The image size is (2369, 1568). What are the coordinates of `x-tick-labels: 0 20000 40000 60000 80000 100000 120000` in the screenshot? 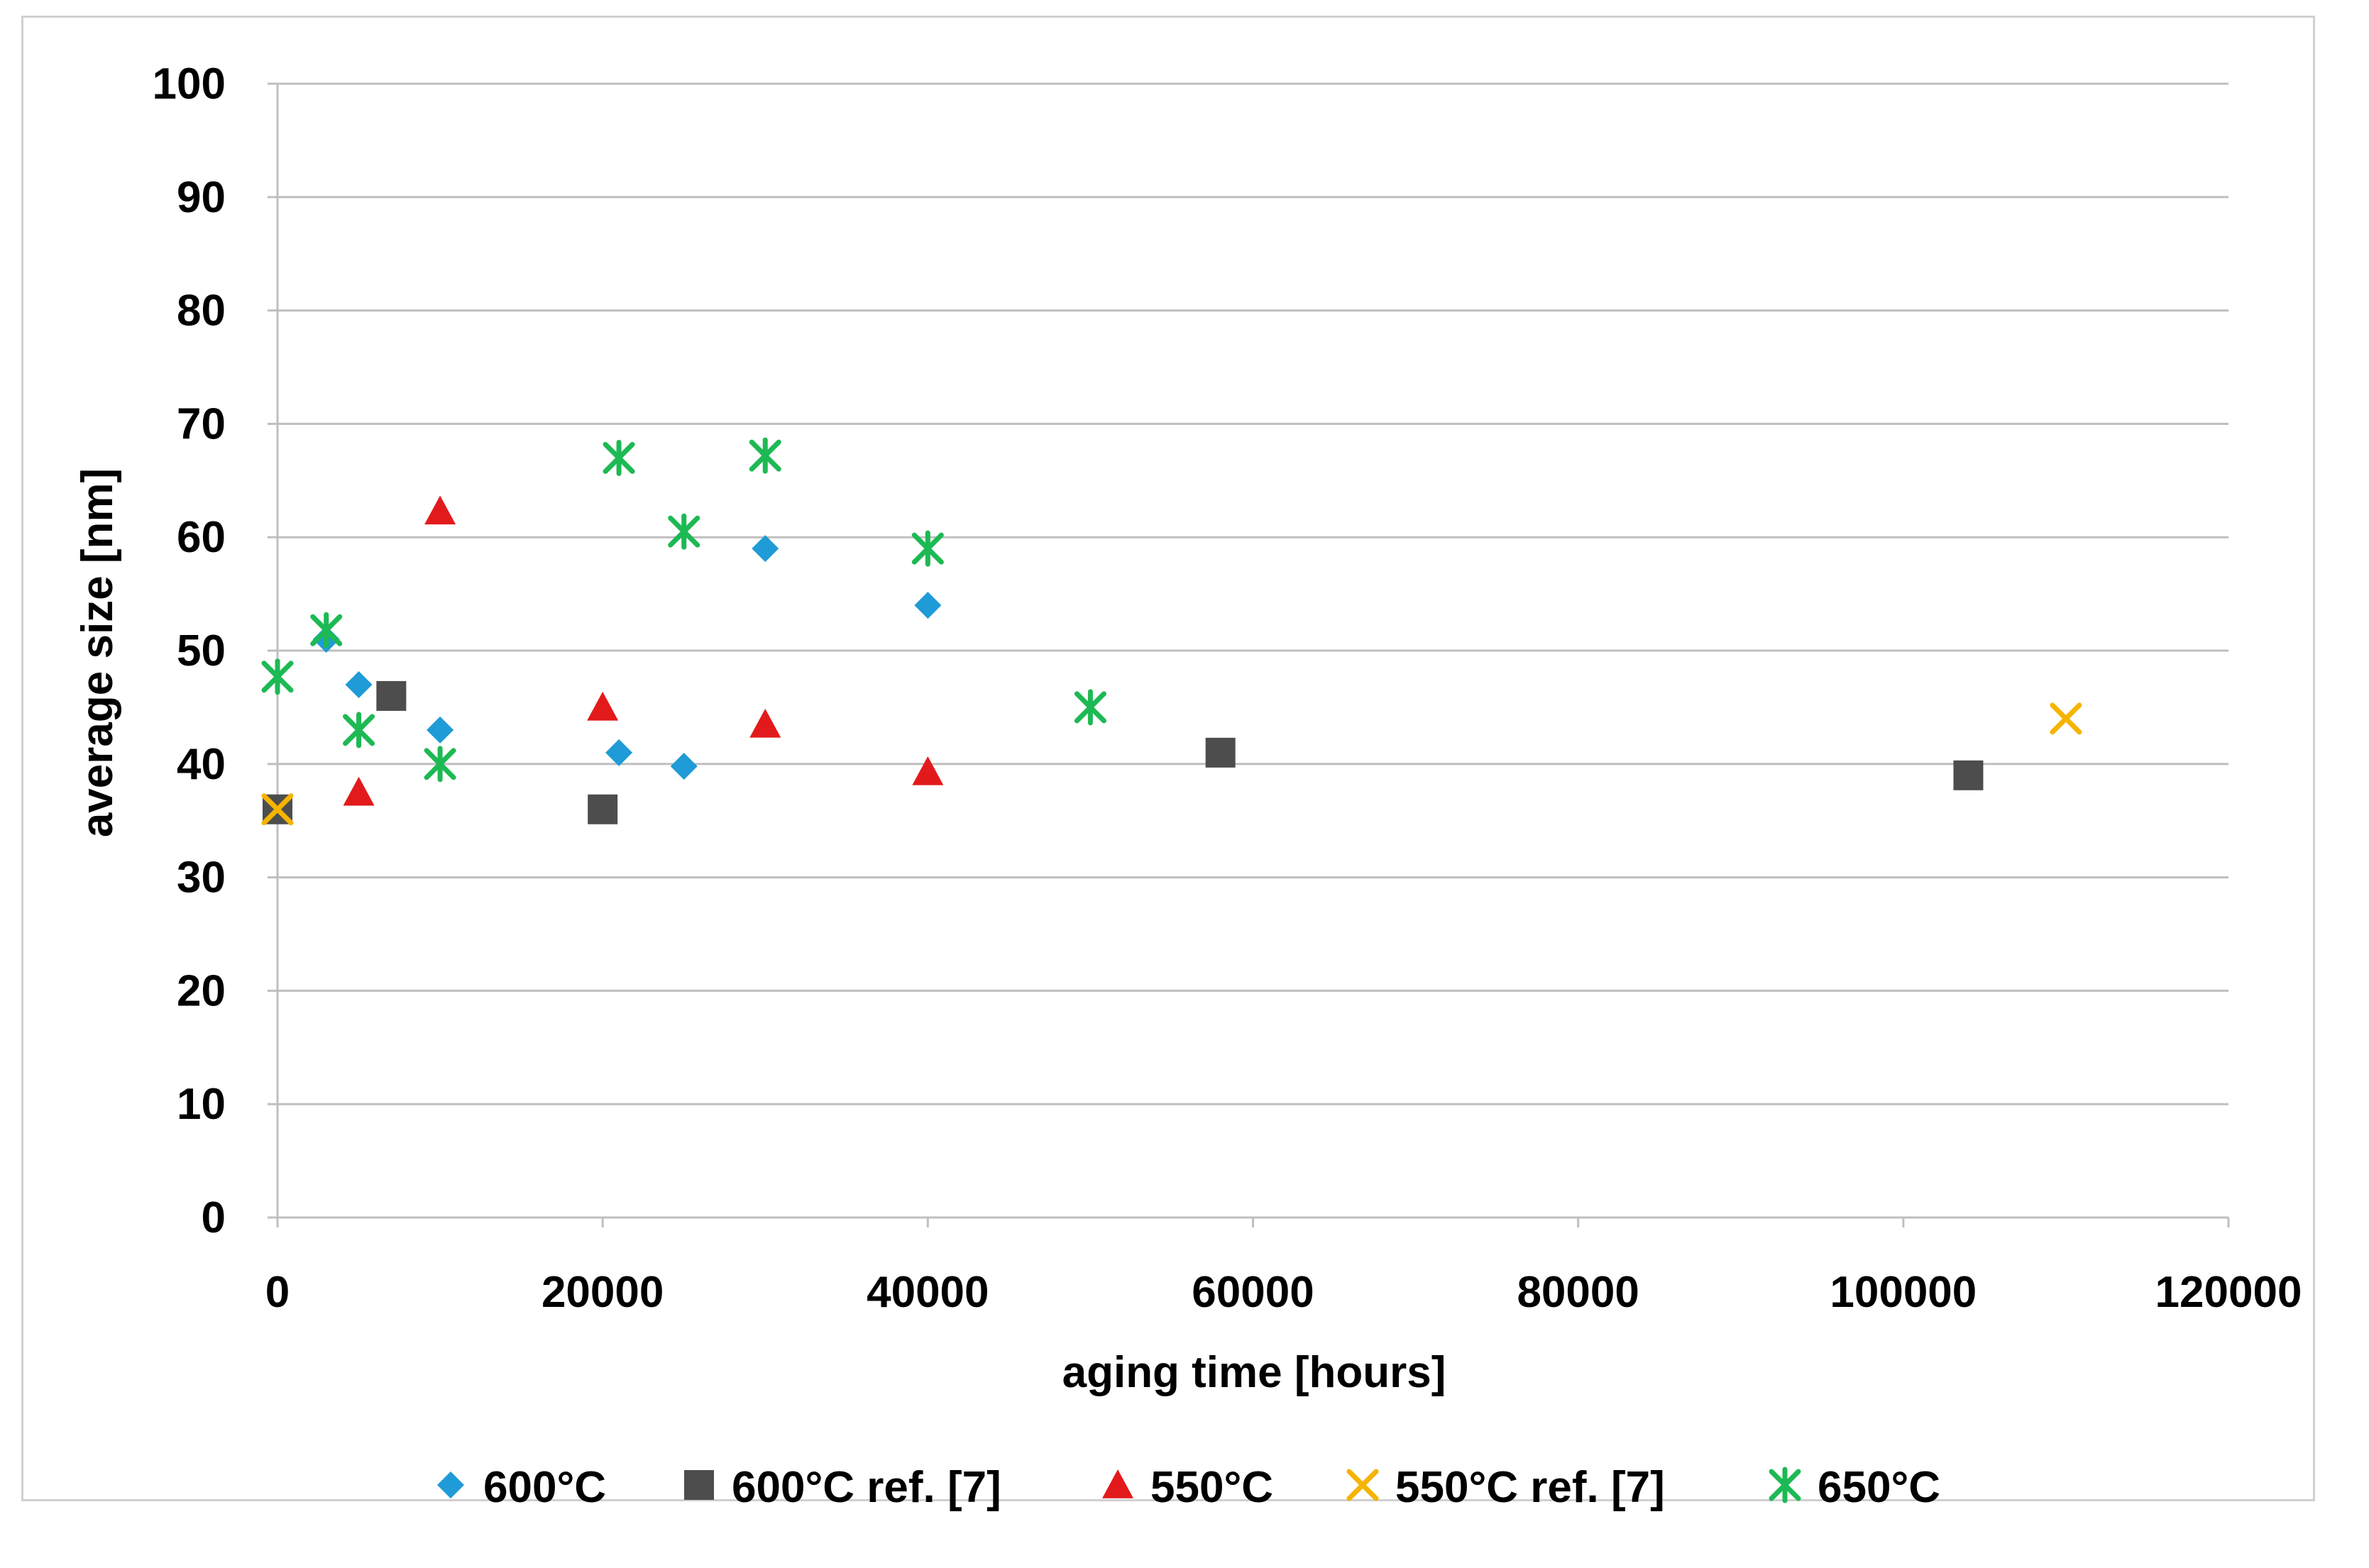 It's located at (1283, 1292).